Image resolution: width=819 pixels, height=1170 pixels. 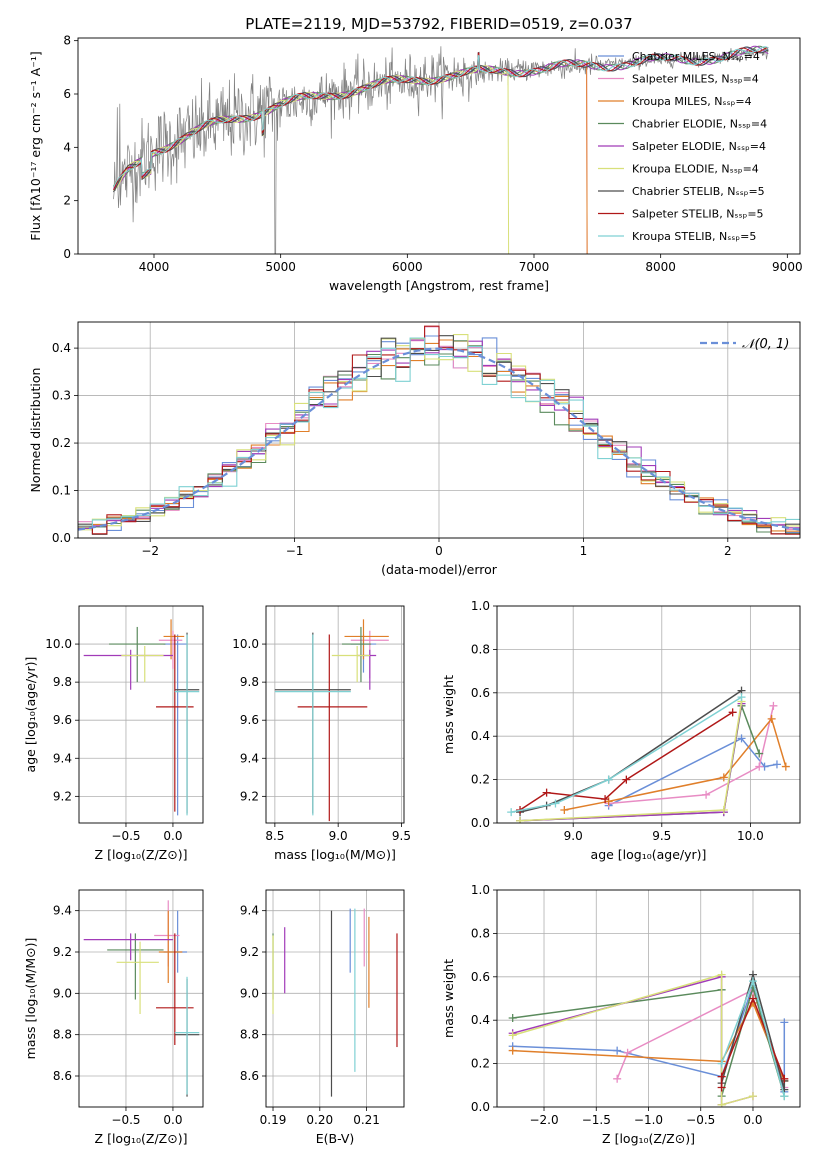 I want to click on x-tick-label: 6000, so click(x=407, y=267).